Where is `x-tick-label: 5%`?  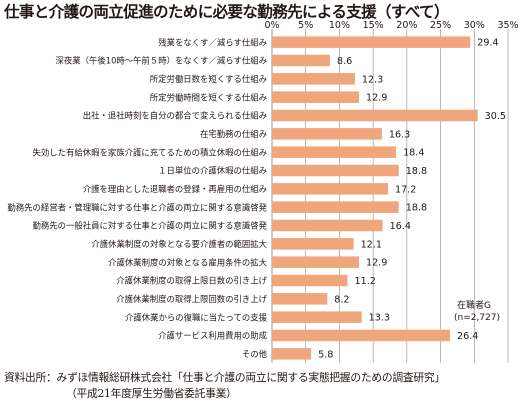
x-tick-label: 5% is located at coordinates (305, 25).